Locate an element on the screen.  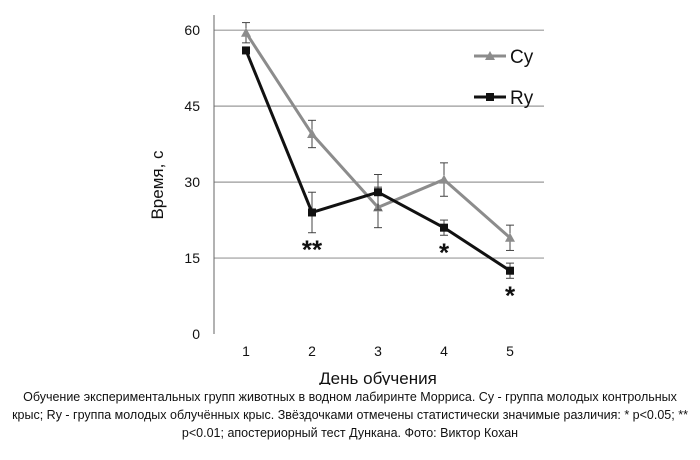
legend-label-Cy: Cy is located at coordinates (522, 57).